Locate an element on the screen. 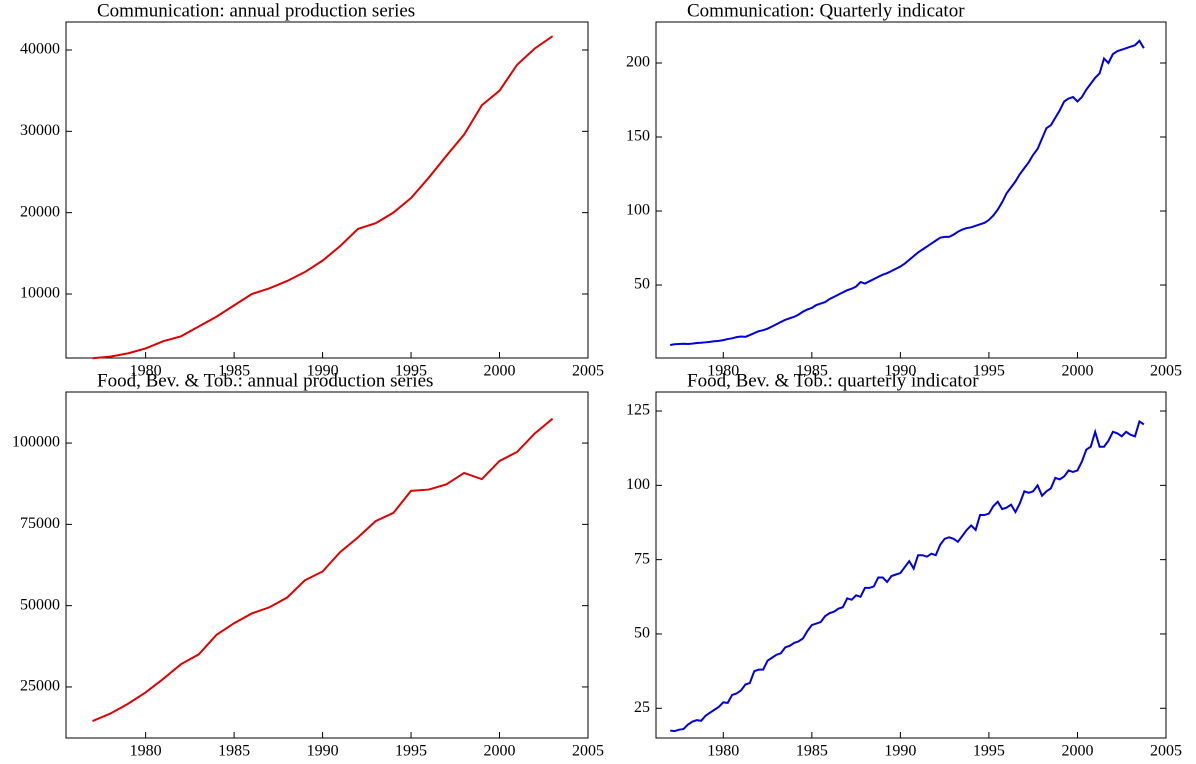 This screenshot has height=764, width=1196. y-tick-label: 10000 is located at coordinates (40, 293).